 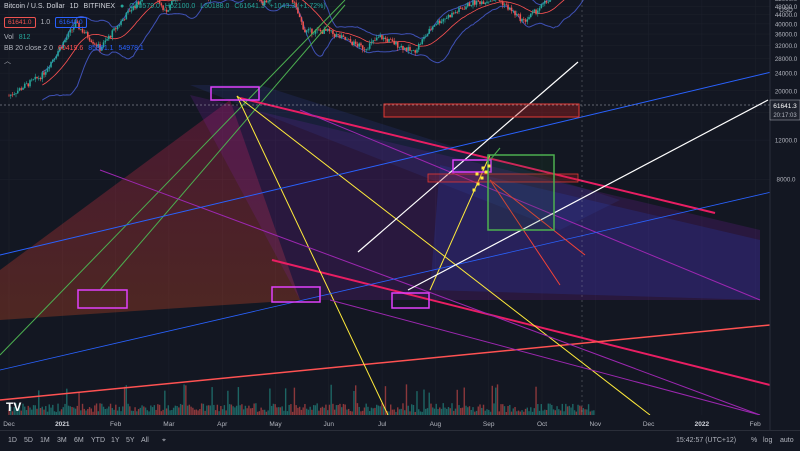 What do you see at coordinates (706, 440) in the screenshot?
I see `clock: 15:42:57 (UTC+12)` at bounding box center [706, 440].